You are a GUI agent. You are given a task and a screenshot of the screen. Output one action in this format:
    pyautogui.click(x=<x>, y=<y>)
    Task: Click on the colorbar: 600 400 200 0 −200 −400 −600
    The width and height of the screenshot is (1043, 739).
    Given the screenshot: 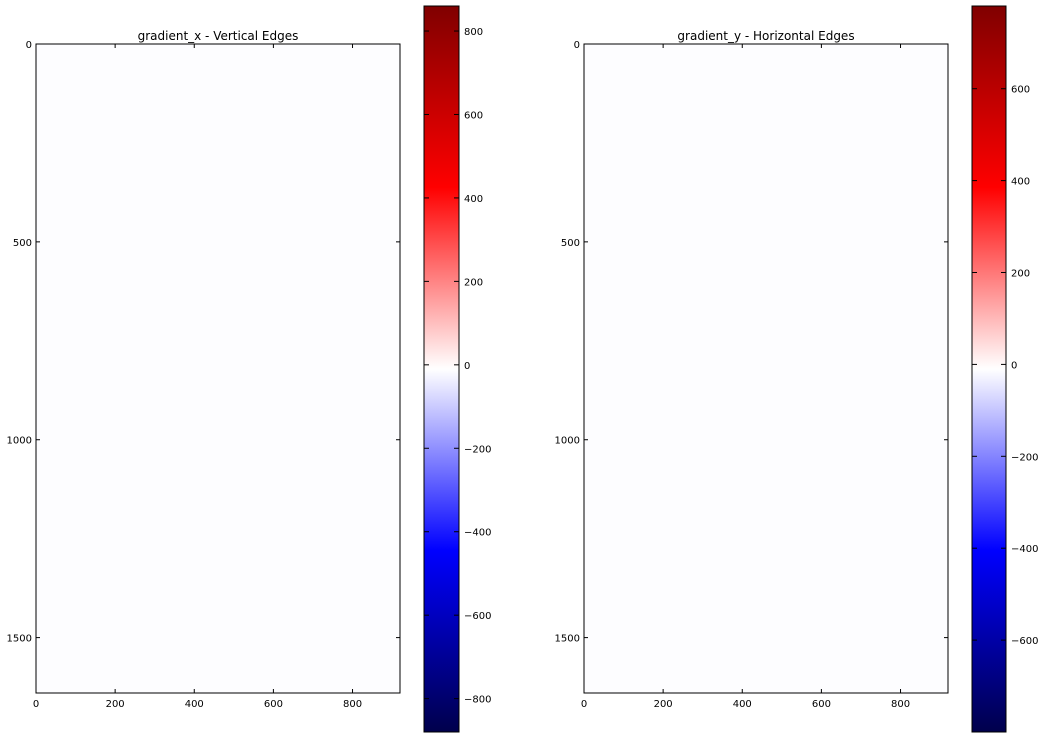 What is the action you would take?
    pyautogui.click(x=1004, y=369)
    